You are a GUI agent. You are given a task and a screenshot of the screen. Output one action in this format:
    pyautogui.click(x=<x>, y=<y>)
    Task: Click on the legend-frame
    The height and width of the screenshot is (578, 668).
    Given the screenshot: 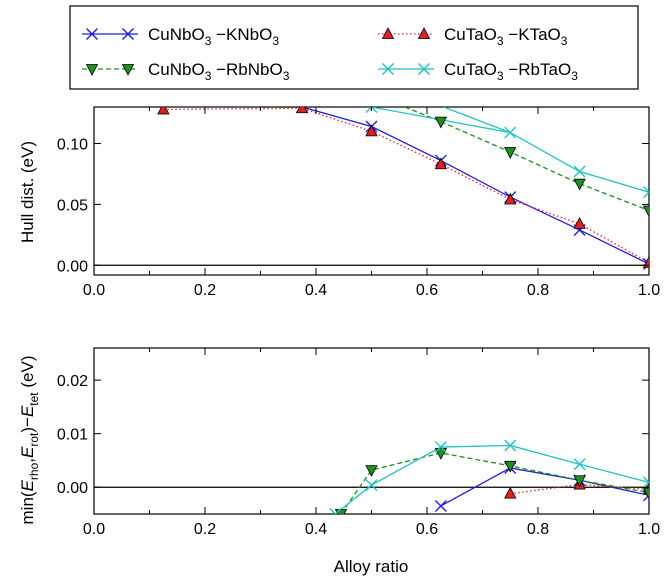 What is the action you would take?
    pyautogui.click(x=354, y=47)
    